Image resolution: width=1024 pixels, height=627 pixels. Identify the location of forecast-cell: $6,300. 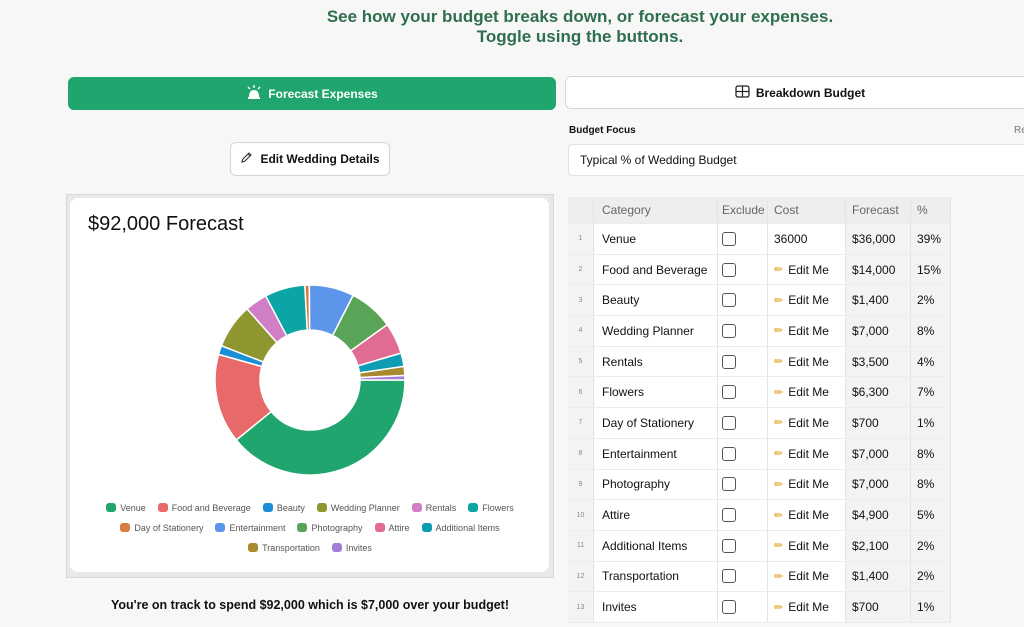
(878, 392).